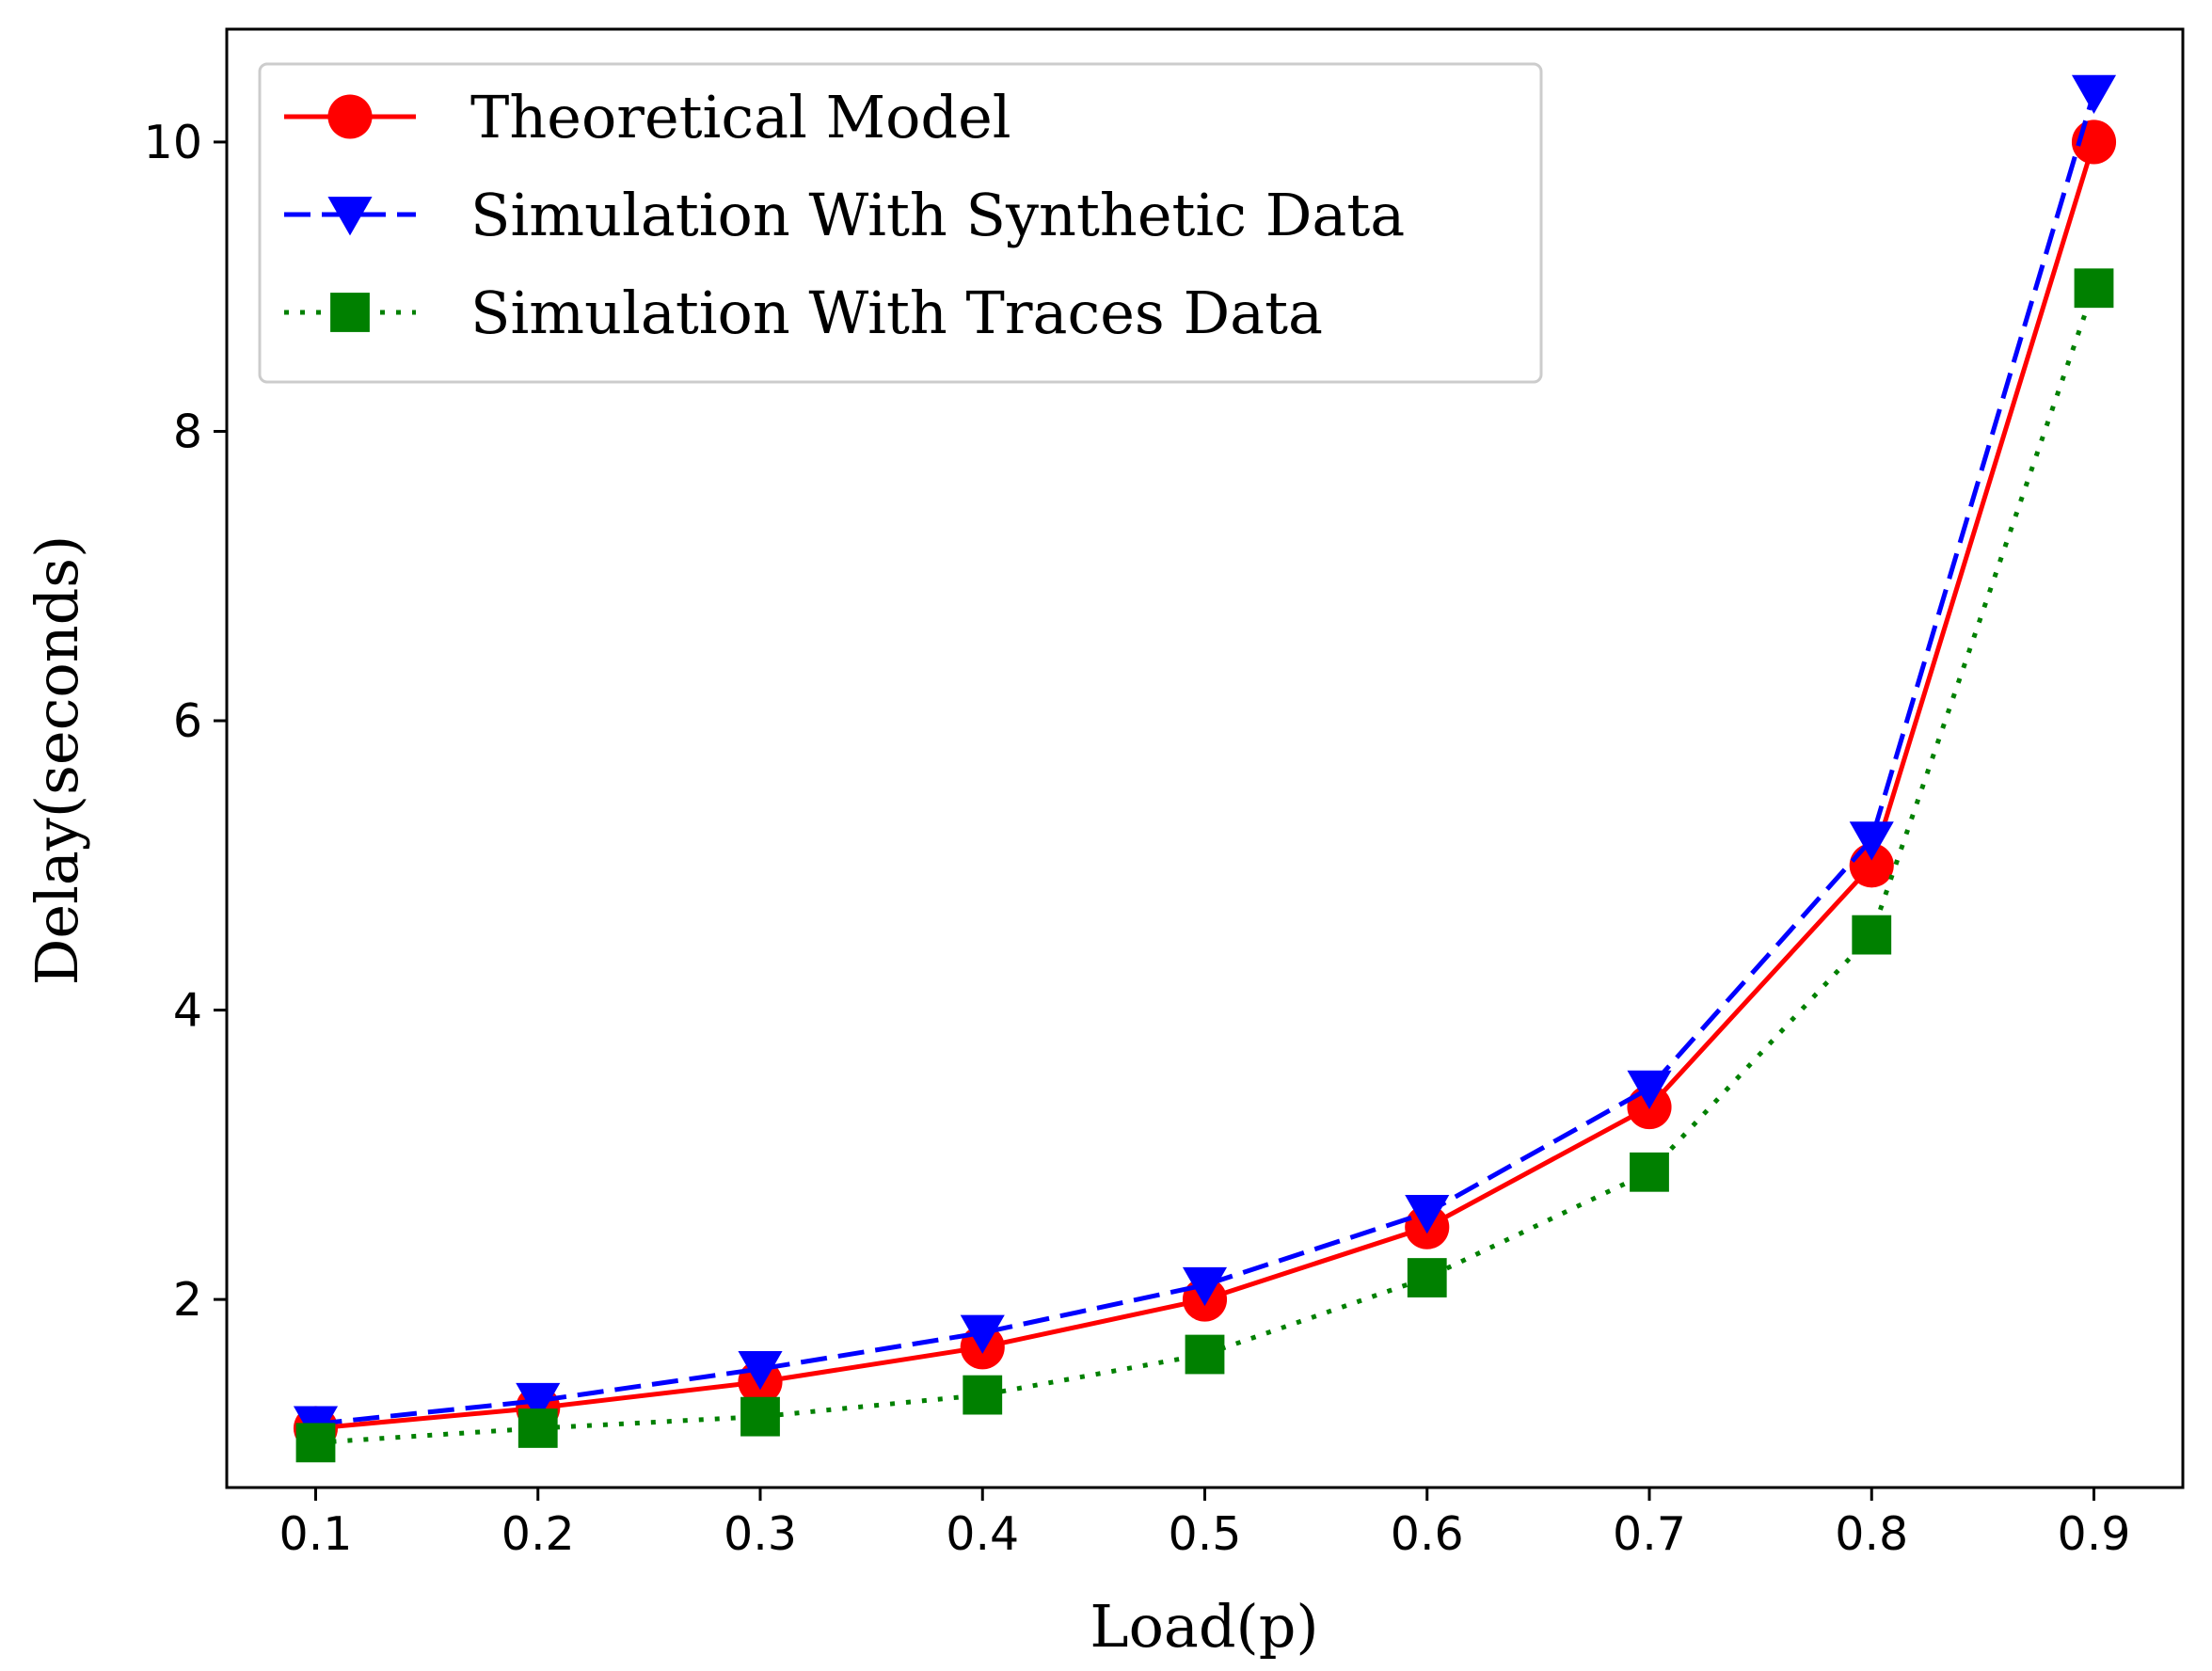 This screenshot has width=2212, height=1671. Describe the element at coordinates (1871, 1534) in the screenshot. I see `x-tick-label: 0.8` at that location.